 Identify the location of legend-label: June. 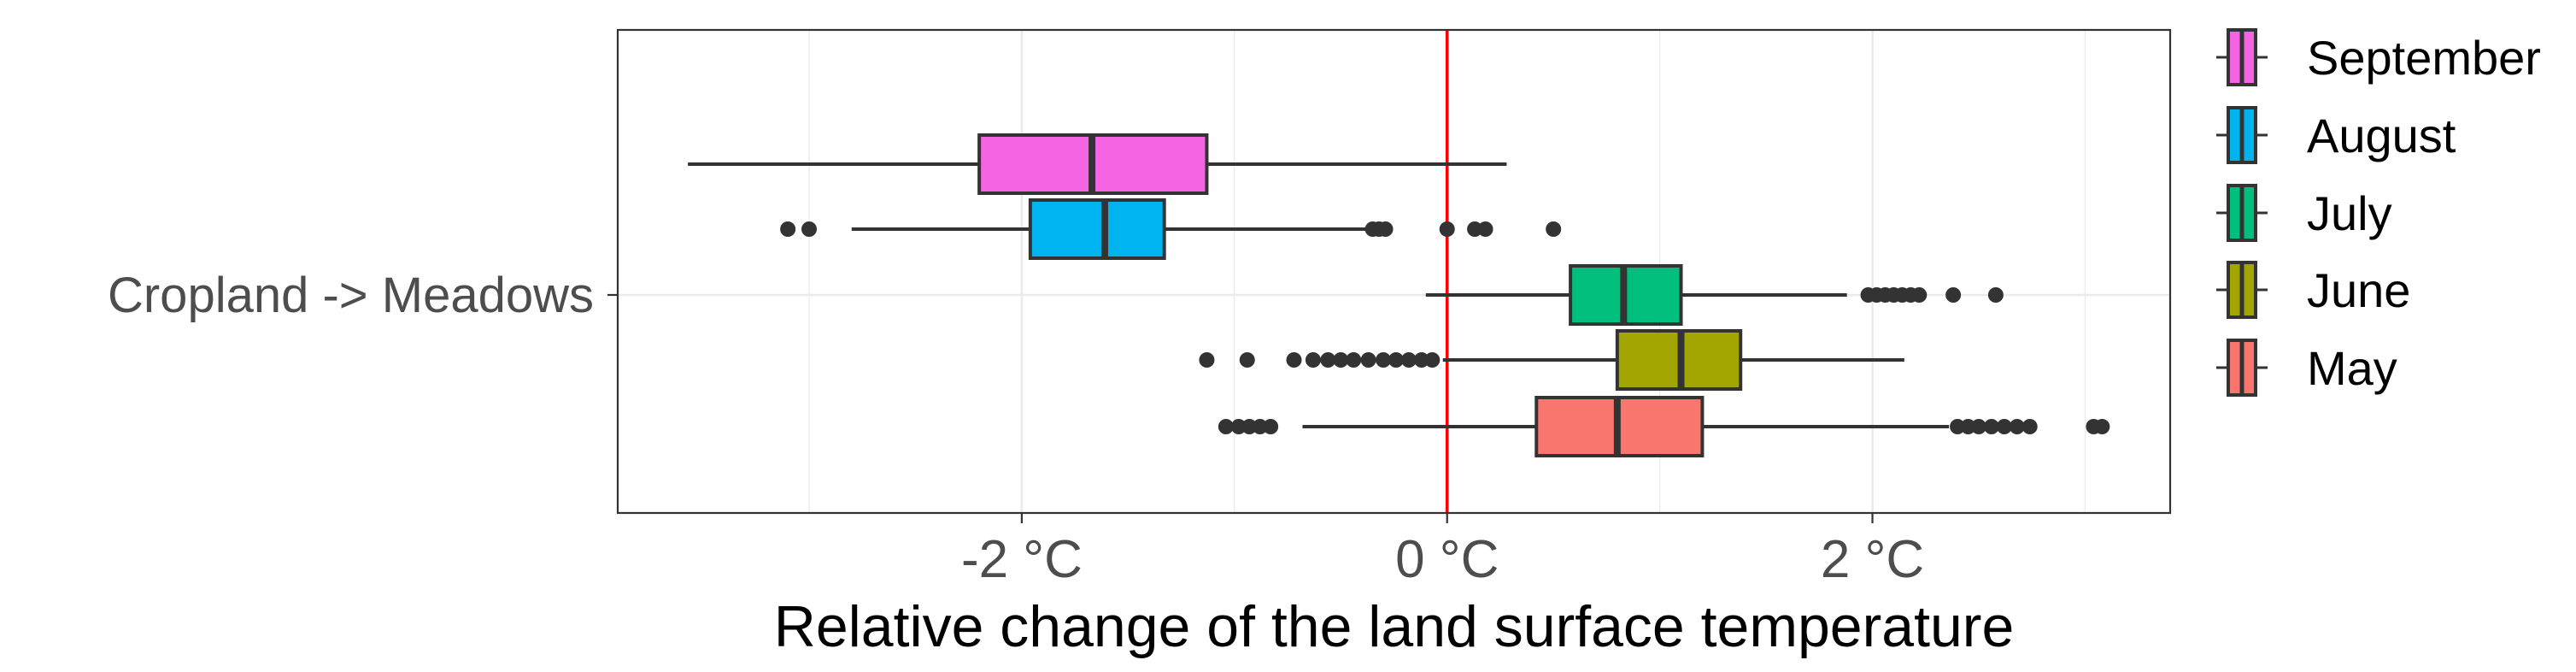
(2358, 290).